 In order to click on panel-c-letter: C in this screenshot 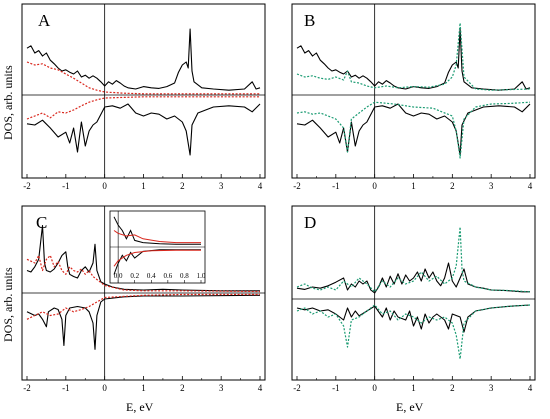, I will do `click(41, 222)`.